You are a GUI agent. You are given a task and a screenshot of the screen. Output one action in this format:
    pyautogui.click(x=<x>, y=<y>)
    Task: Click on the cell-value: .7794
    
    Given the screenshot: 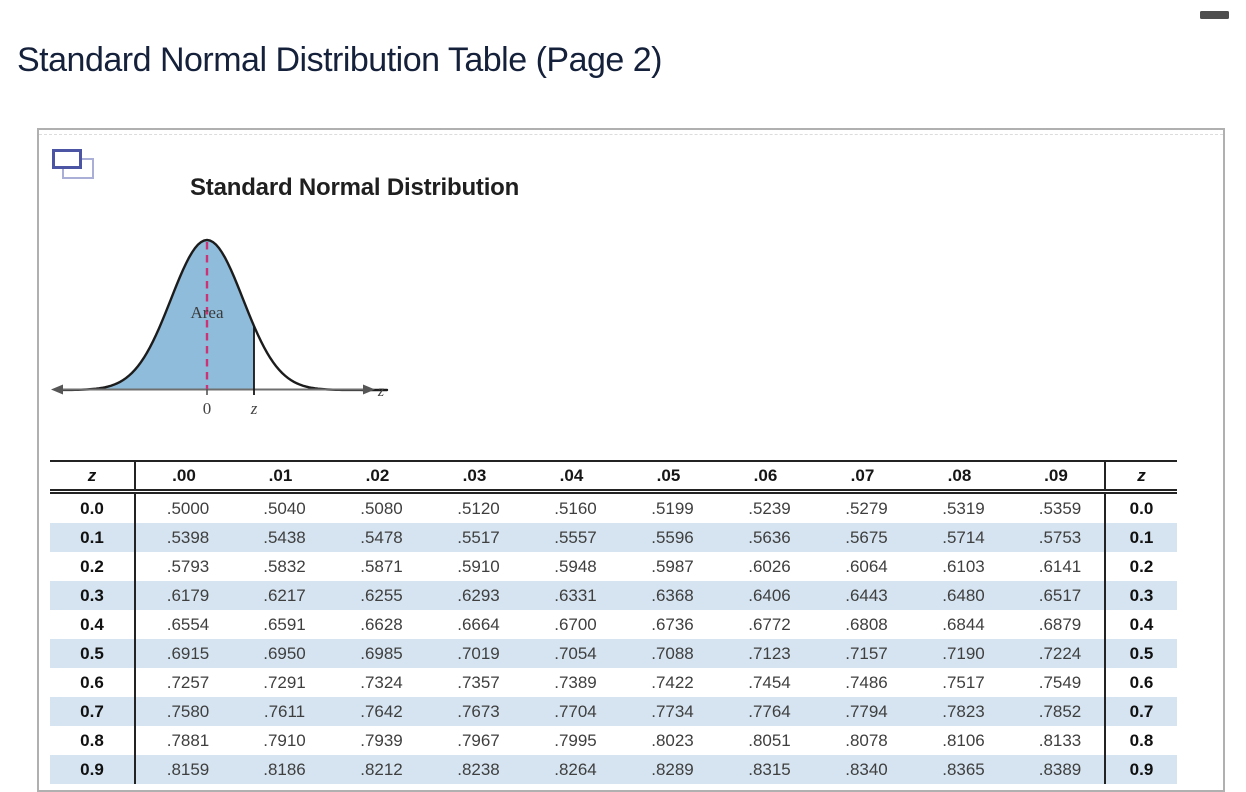 What is the action you would take?
    pyautogui.click(x=866, y=711)
    